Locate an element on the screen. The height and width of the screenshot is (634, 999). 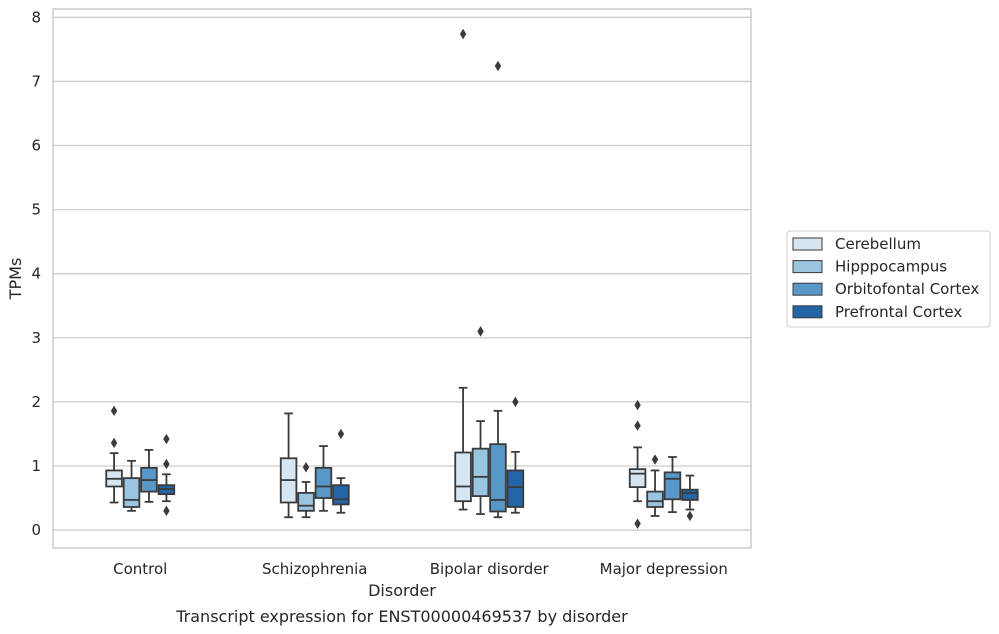
y-tick-labels: 0 1 2 3 4 5 6 7 8 is located at coordinates (36, 273).